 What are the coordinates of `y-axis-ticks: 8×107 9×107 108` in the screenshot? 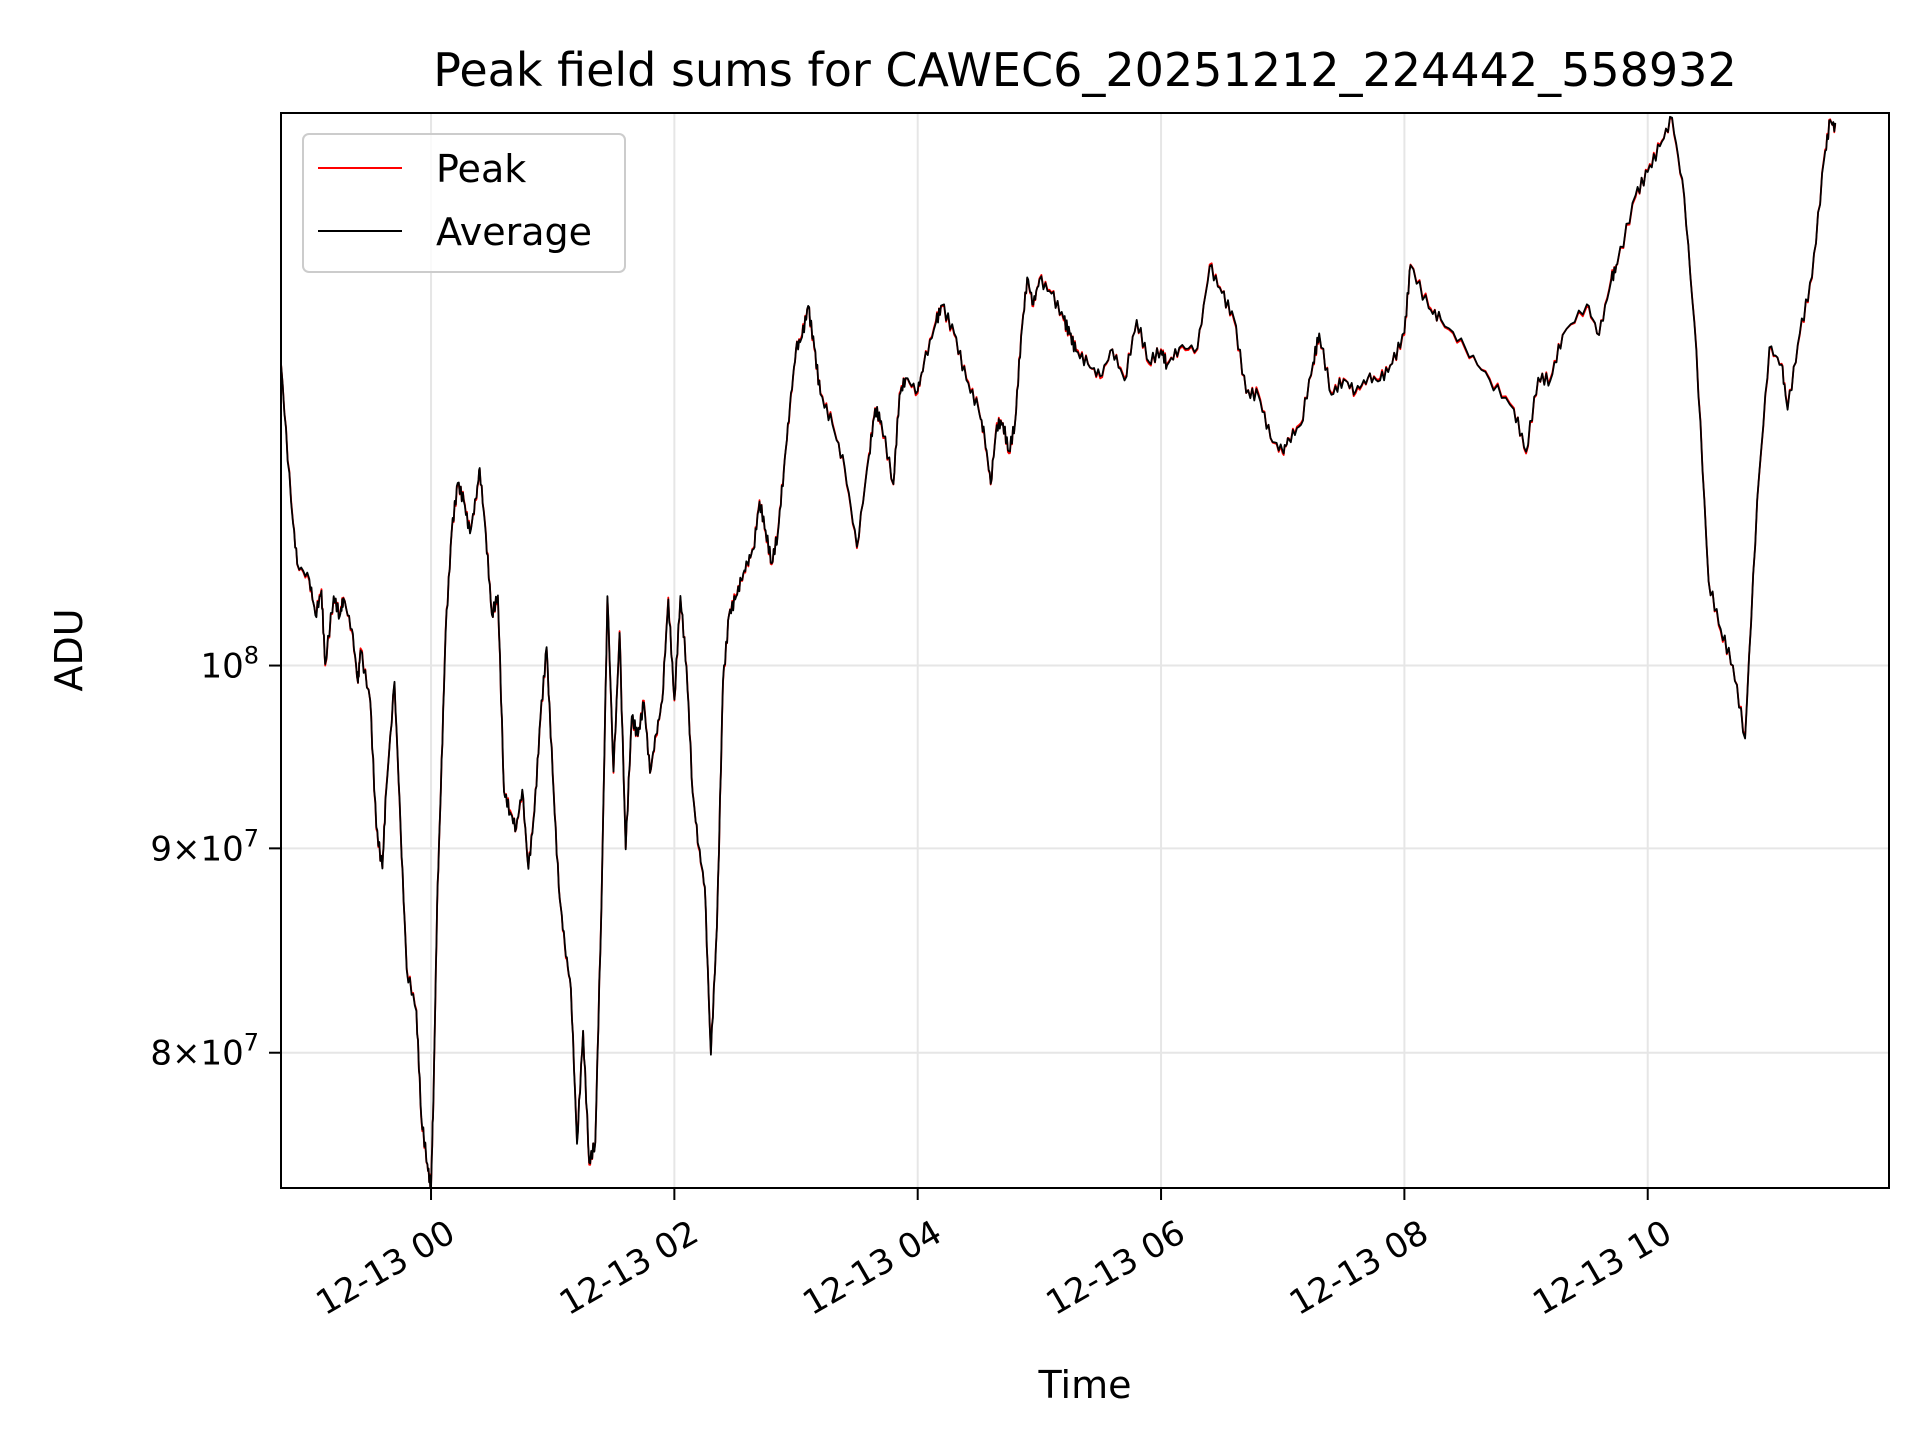 It's located at (215, 858).